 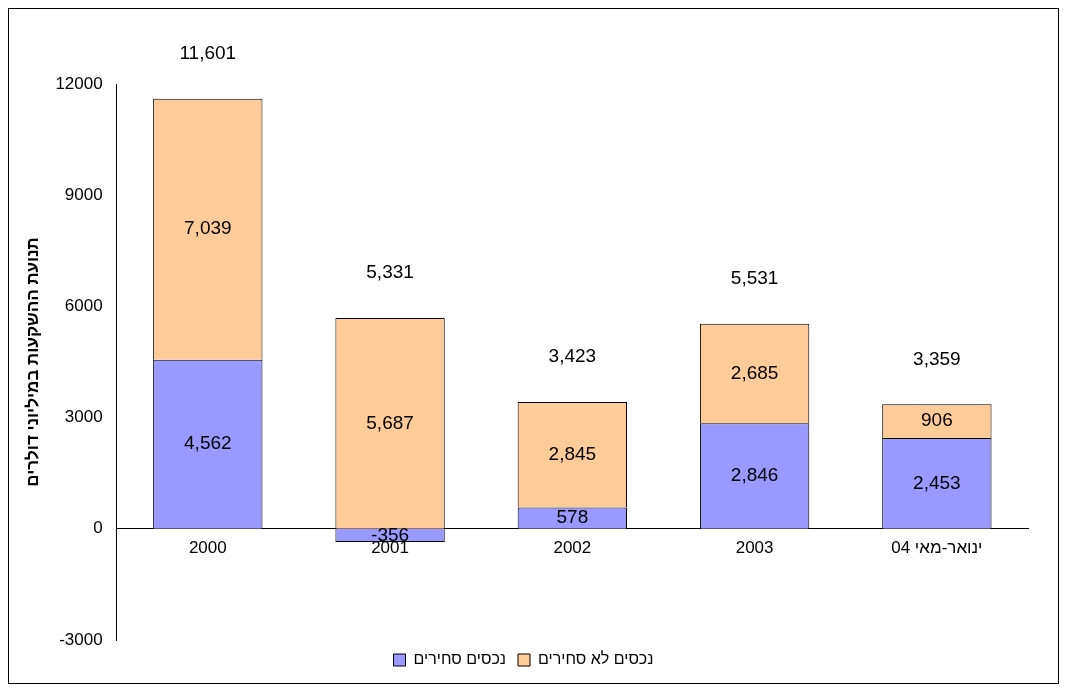 I want to click on y-tick-label: 0, so click(x=98, y=528).